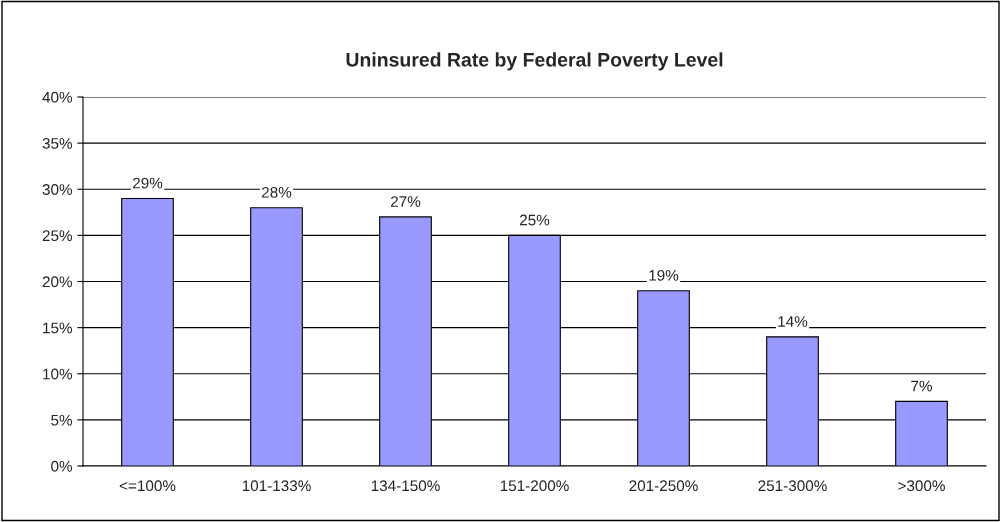 The height and width of the screenshot is (522, 1002). Describe the element at coordinates (534, 220) in the screenshot. I see `data-label: 25%` at that location.